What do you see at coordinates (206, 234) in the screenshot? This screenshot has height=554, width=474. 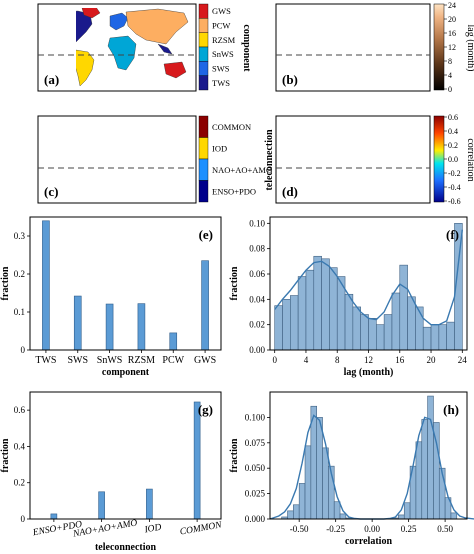 I see `panel-letter: (e)` at bounding box center [206, 234].